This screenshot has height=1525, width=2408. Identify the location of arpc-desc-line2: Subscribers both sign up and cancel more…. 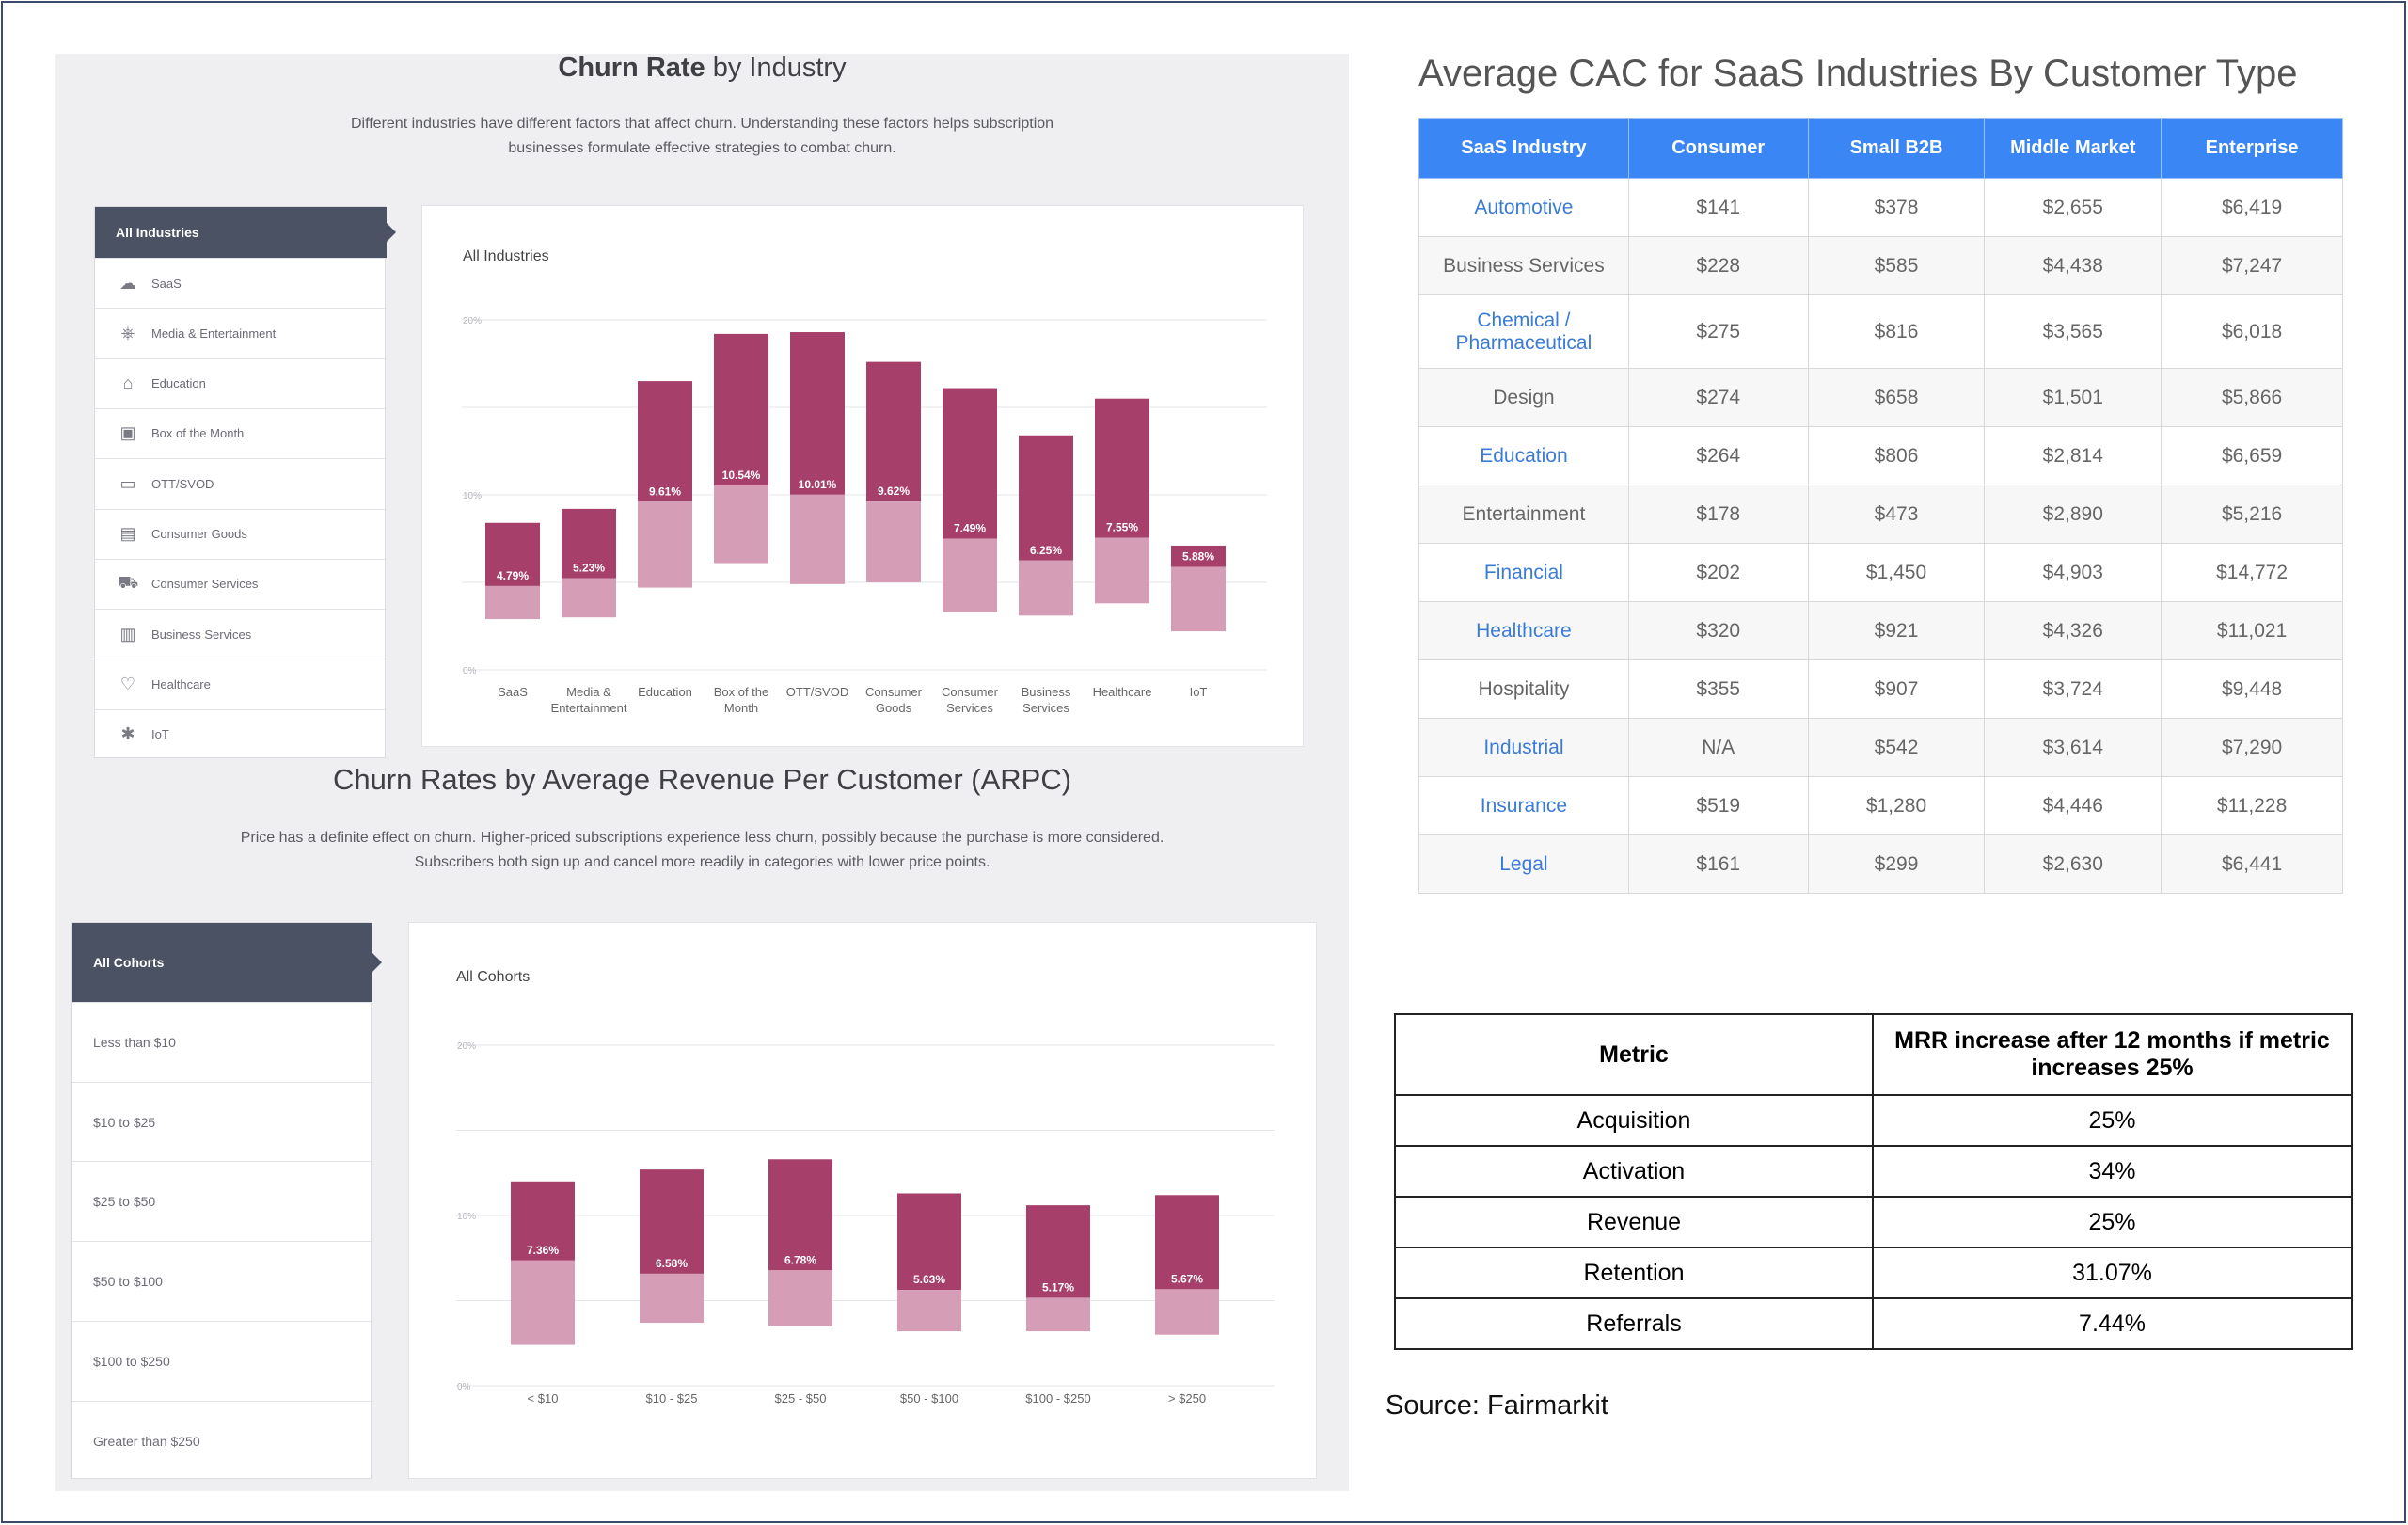
(702, 862).